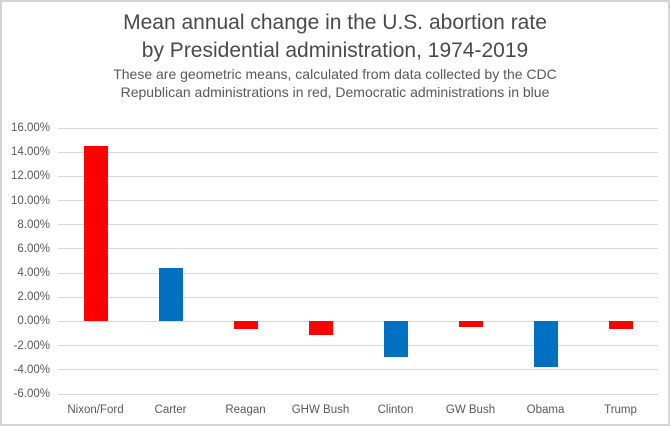 Image resolution: width=670 pixels, height=426 pixels. Describe the element at coordinates (545, 410) in the screenshot. I see `x-axis-category-label: Obama` at that location.